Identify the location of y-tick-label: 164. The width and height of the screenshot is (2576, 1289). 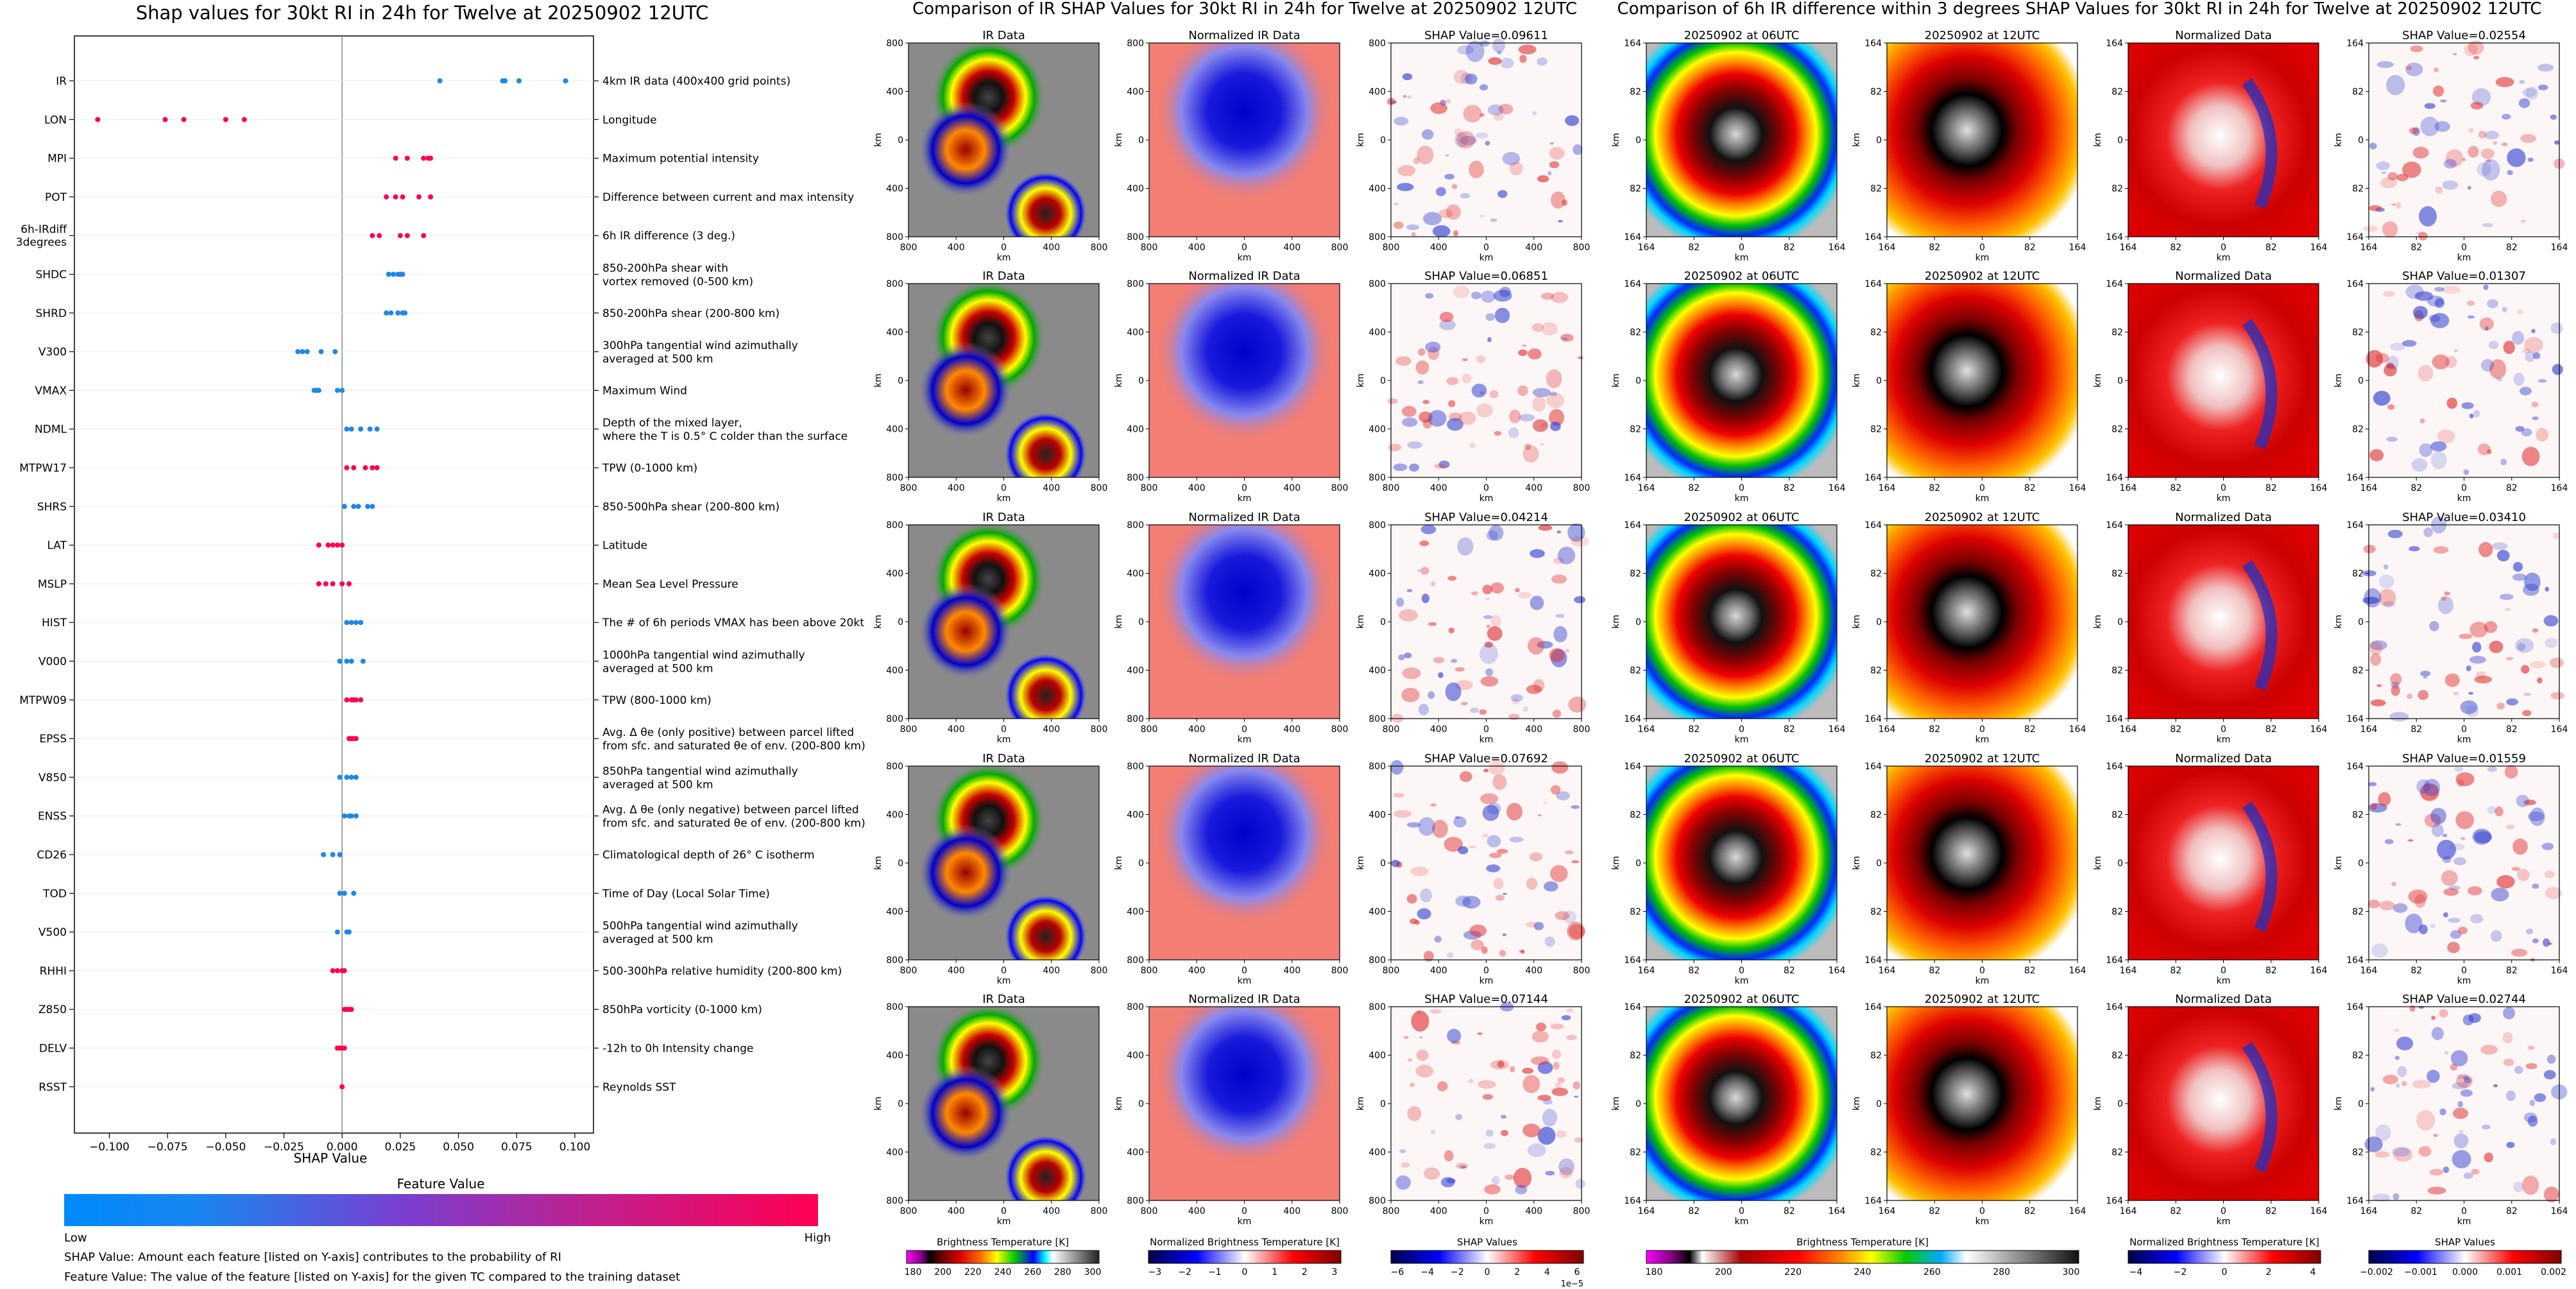
(2114, 525).